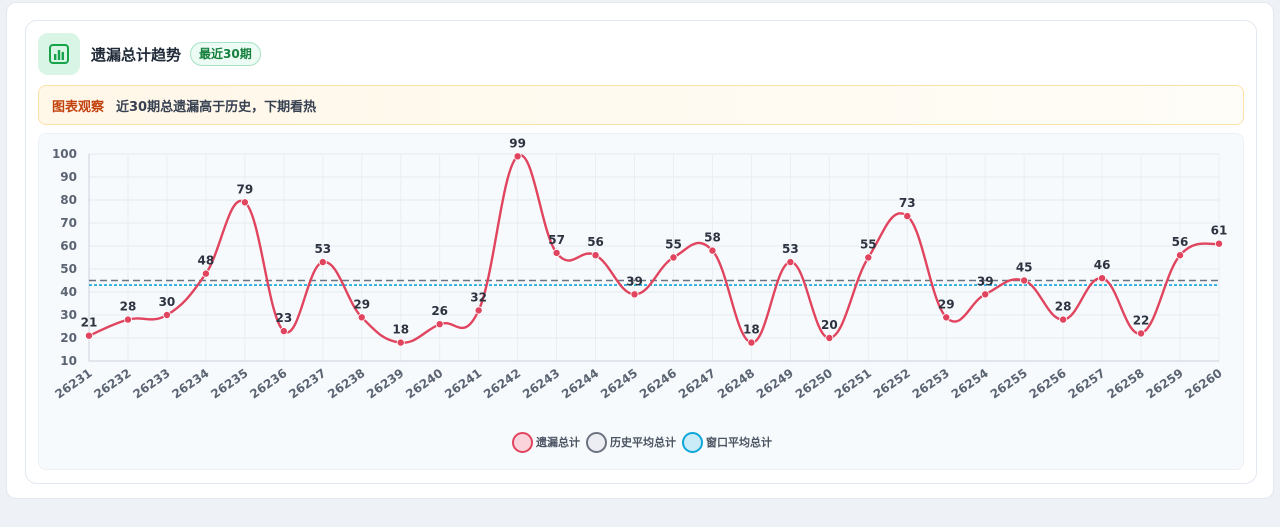  I want to click on legend-swatch-total, so click(522, 442).